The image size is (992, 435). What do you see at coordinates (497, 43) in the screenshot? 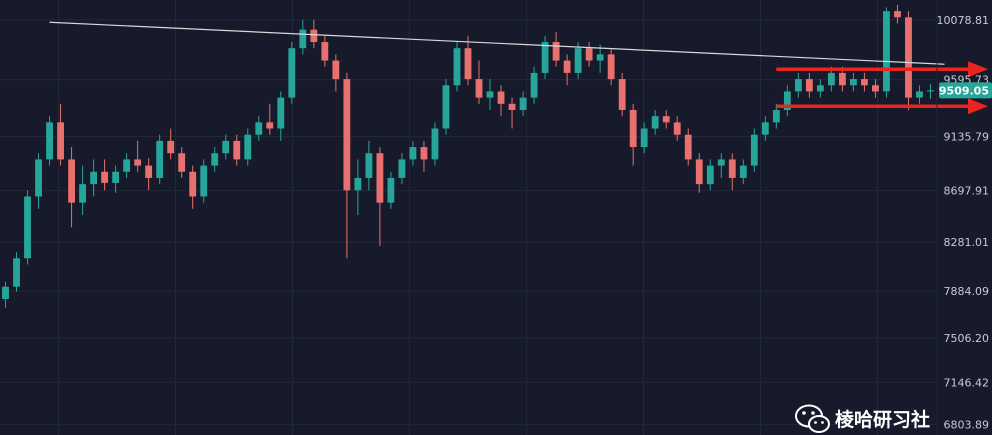
I see `trendline` at bounding box center [497, 43].